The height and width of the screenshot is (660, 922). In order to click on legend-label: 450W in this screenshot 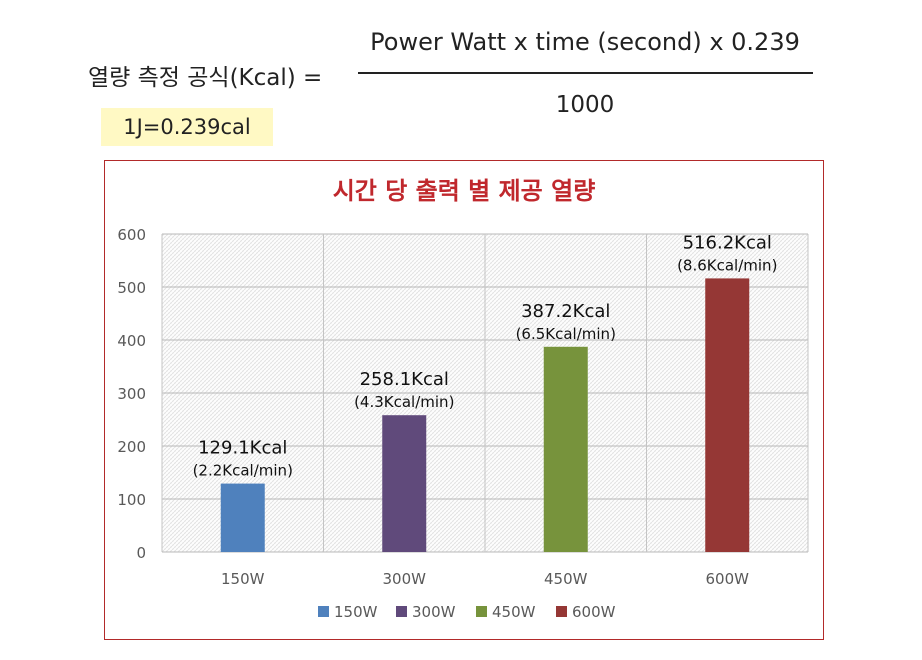, I will do `click(514, 612)`.